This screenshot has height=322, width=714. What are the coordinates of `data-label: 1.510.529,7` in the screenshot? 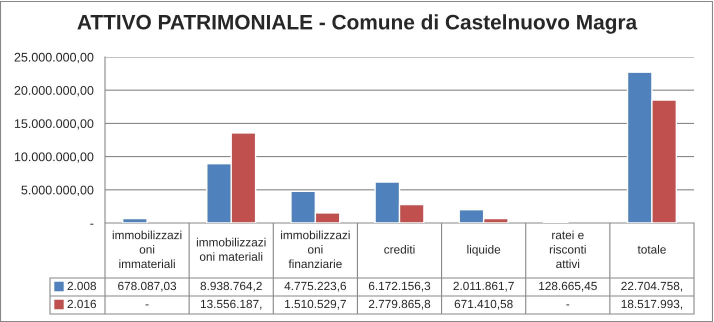 It's located at (315, 305).